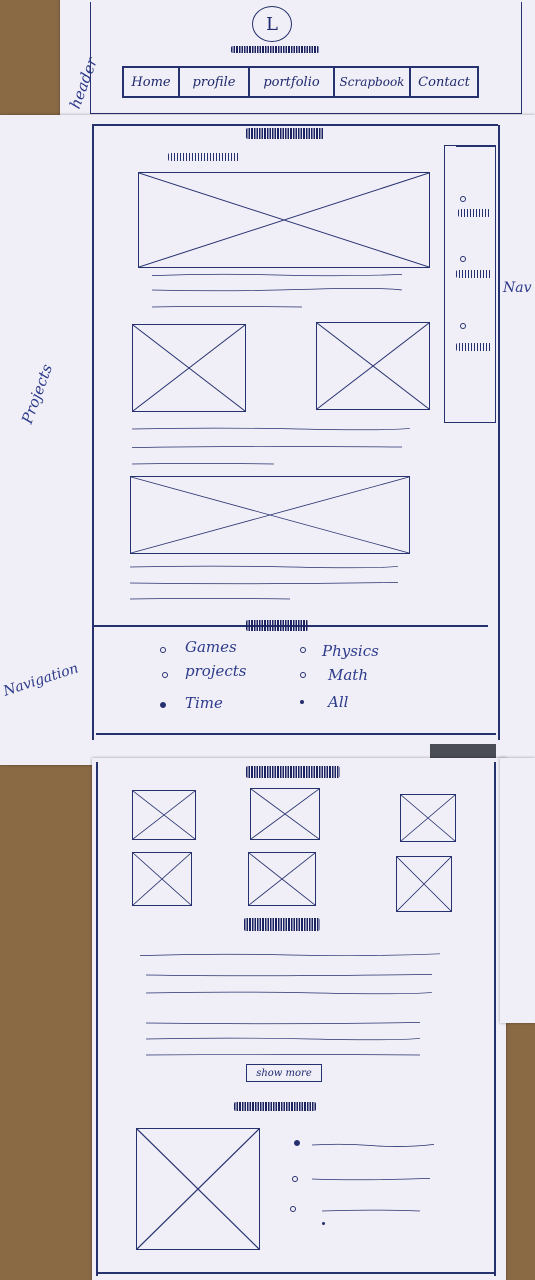 This screenshot has width=535, height=1280. Describe the element at coordinates (275, 1106) in the screenshot. I see `feature-heading-scribble` at that location.